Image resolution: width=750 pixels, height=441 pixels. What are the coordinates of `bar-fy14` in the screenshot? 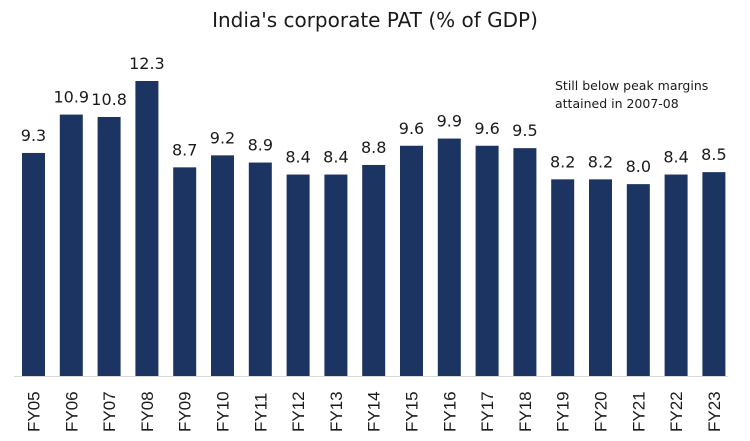 It's located at (374, 270).